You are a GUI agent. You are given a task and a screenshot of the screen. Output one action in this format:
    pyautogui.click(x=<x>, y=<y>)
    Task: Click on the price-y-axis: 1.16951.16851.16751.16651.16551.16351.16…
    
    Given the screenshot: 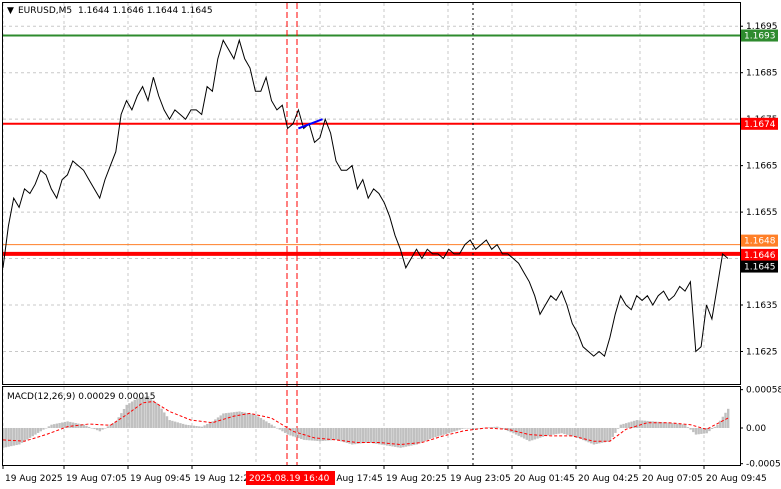 What is the action you would take?
    pyautogui.click(x=759, y=189)
    